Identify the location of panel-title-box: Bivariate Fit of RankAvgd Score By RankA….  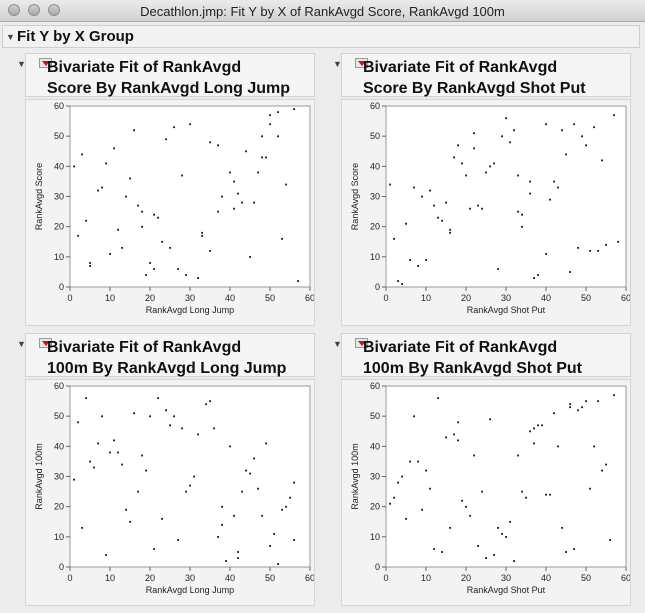
(486, 75).